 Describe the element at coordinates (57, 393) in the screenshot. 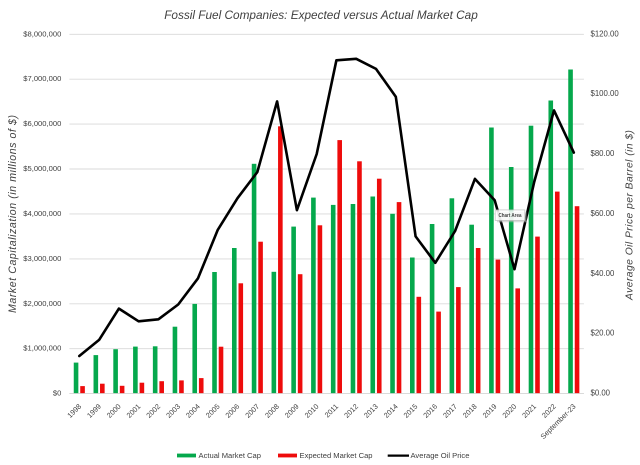

I see `svg-text: $0` at that location.